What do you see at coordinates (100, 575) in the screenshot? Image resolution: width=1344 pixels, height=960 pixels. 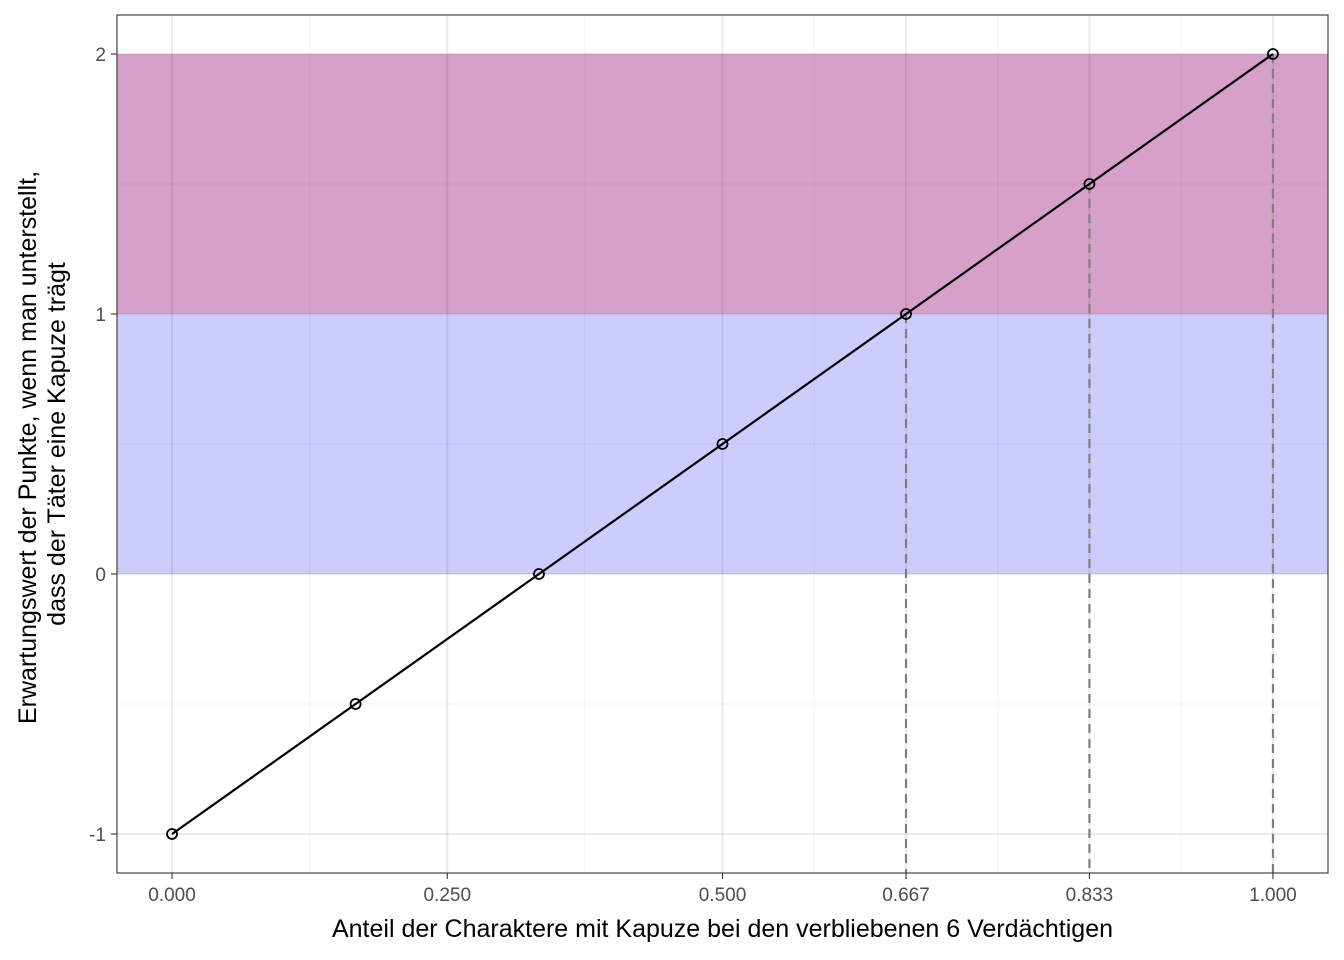 I see `y-tick-label-1: 0` at bounding box center [100, 575].